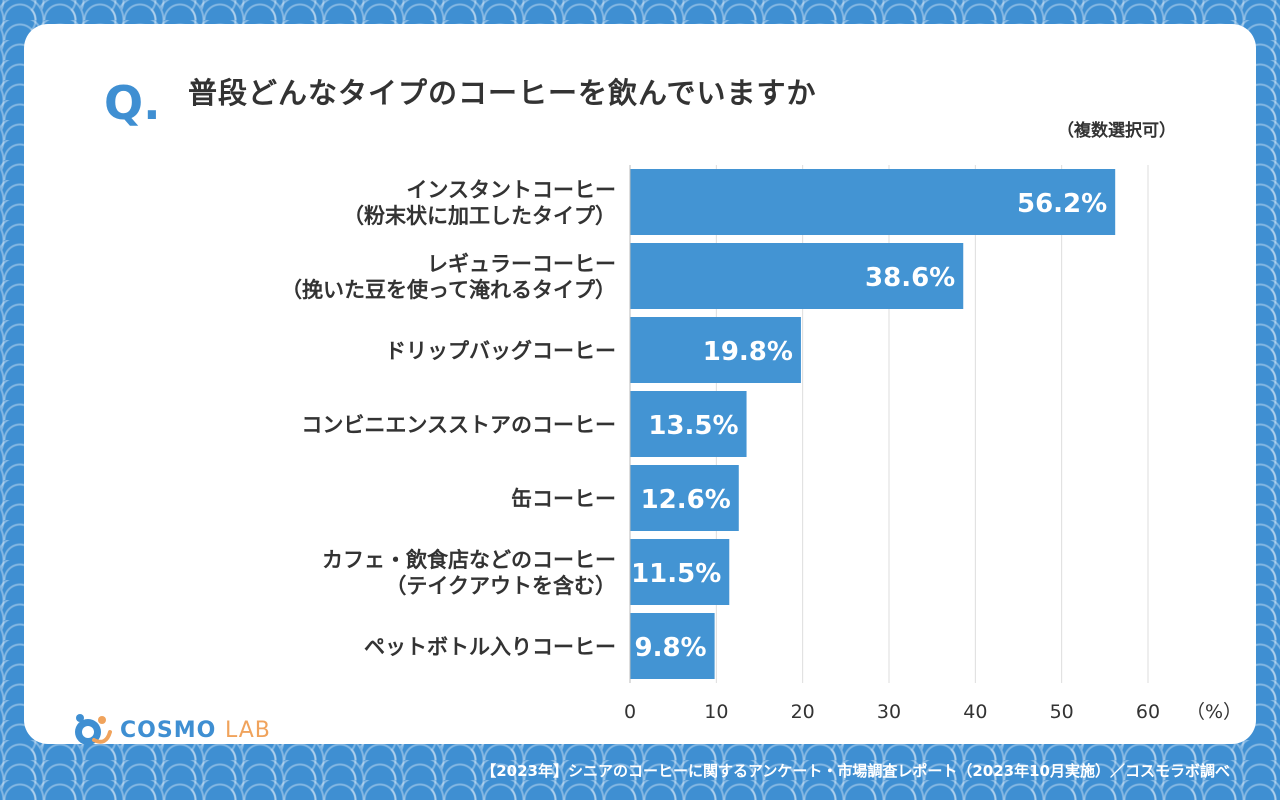 The width and height of the screenshot is (1280, 800). What do you see at coordinates (448, 290) in the screenshot?
I see `category-label: （挽いた豆を使って淹れるタイプ）` at bounding box center [448, 290].